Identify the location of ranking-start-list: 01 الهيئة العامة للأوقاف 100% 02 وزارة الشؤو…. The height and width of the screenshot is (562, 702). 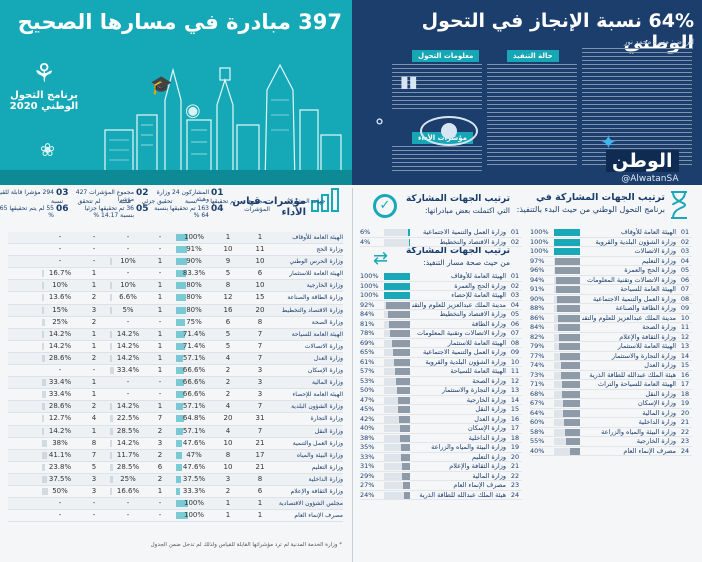
(611, 342).